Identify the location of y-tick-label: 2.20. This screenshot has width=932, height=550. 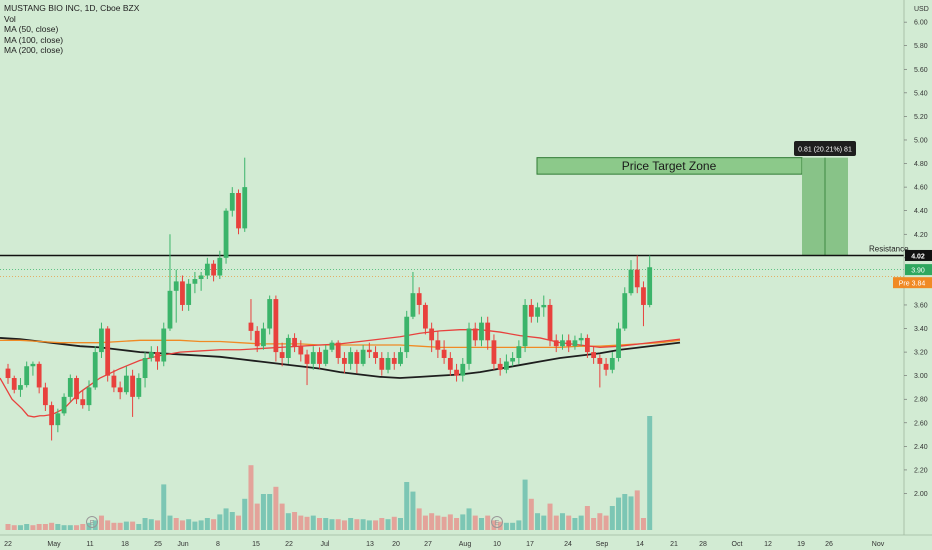
(921, 470).